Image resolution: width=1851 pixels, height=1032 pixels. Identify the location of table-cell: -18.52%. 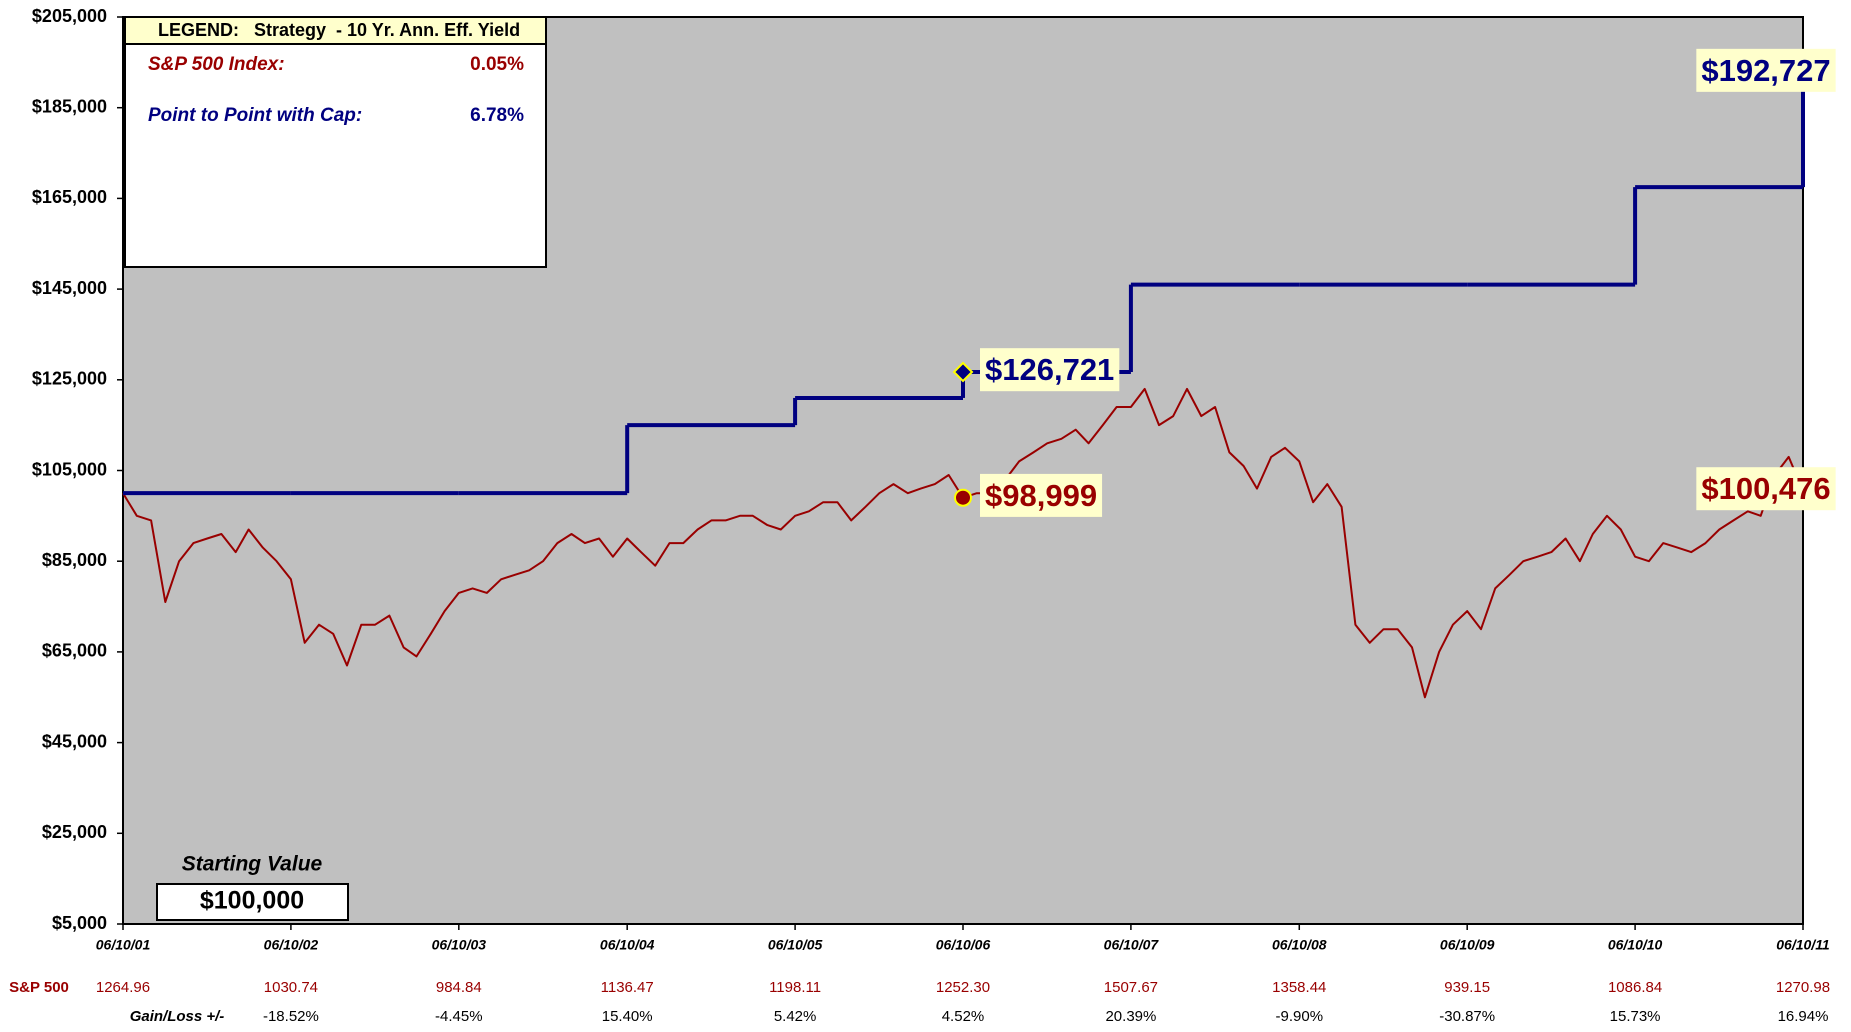
(291, 1016).